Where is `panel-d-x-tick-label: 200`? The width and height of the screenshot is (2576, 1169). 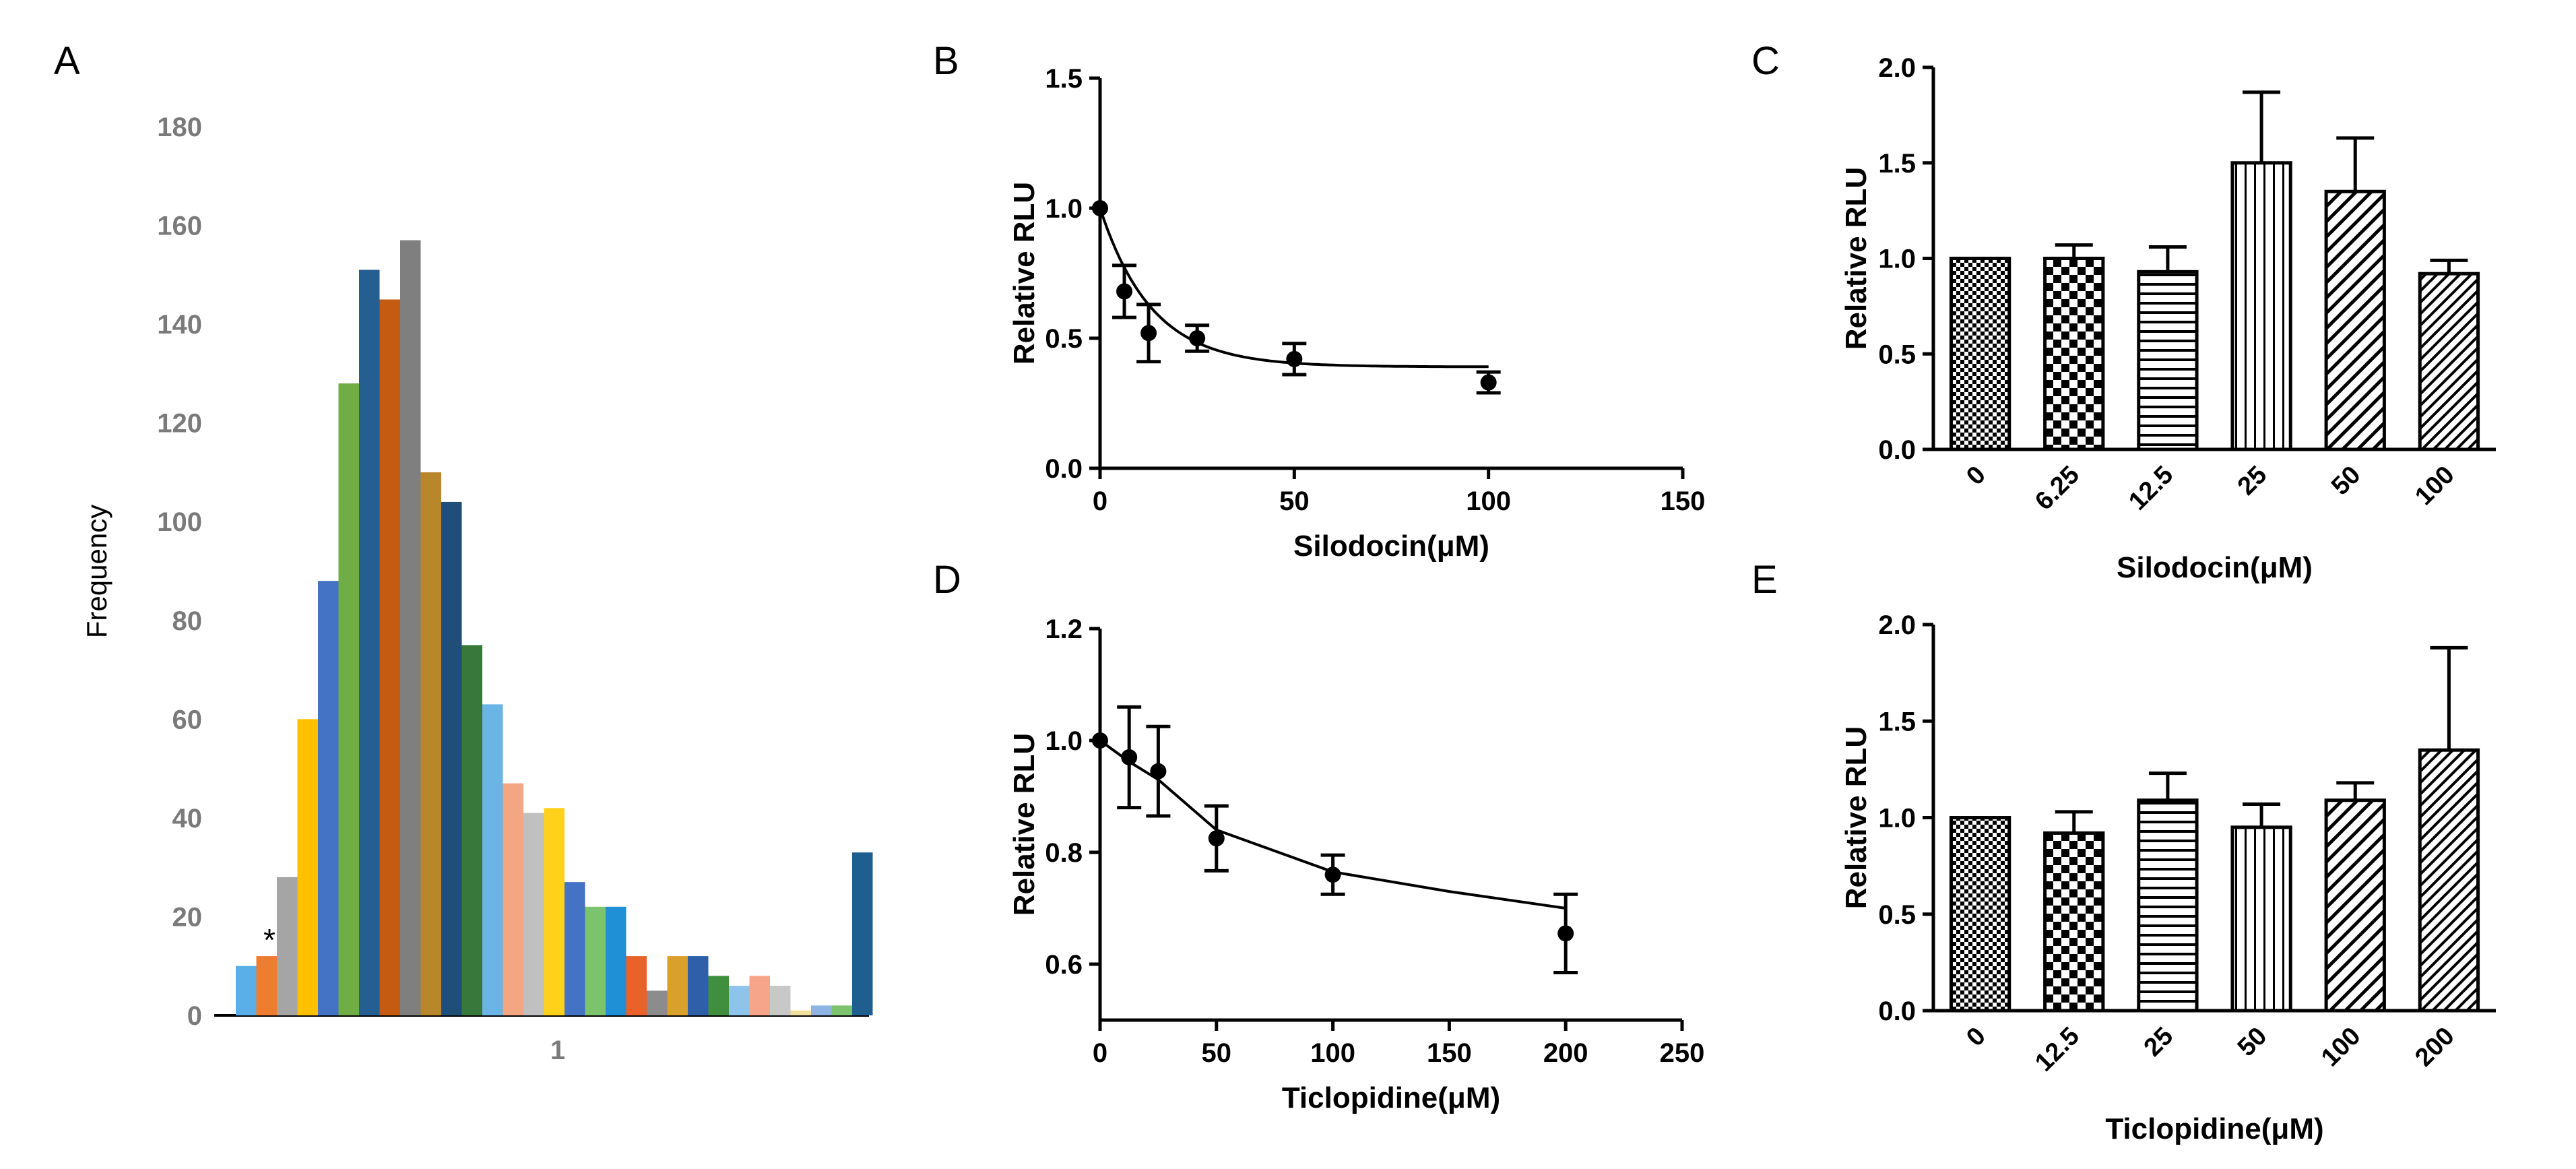 panel-d-x-tick-label: 200 is located at coordinates (1566, 1053).